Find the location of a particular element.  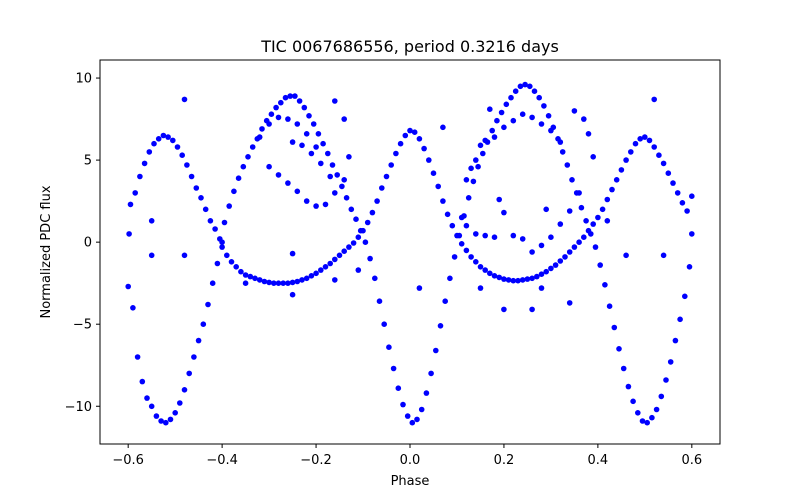

x-tick-label: −0.4 is located at coordinates (222, 460).